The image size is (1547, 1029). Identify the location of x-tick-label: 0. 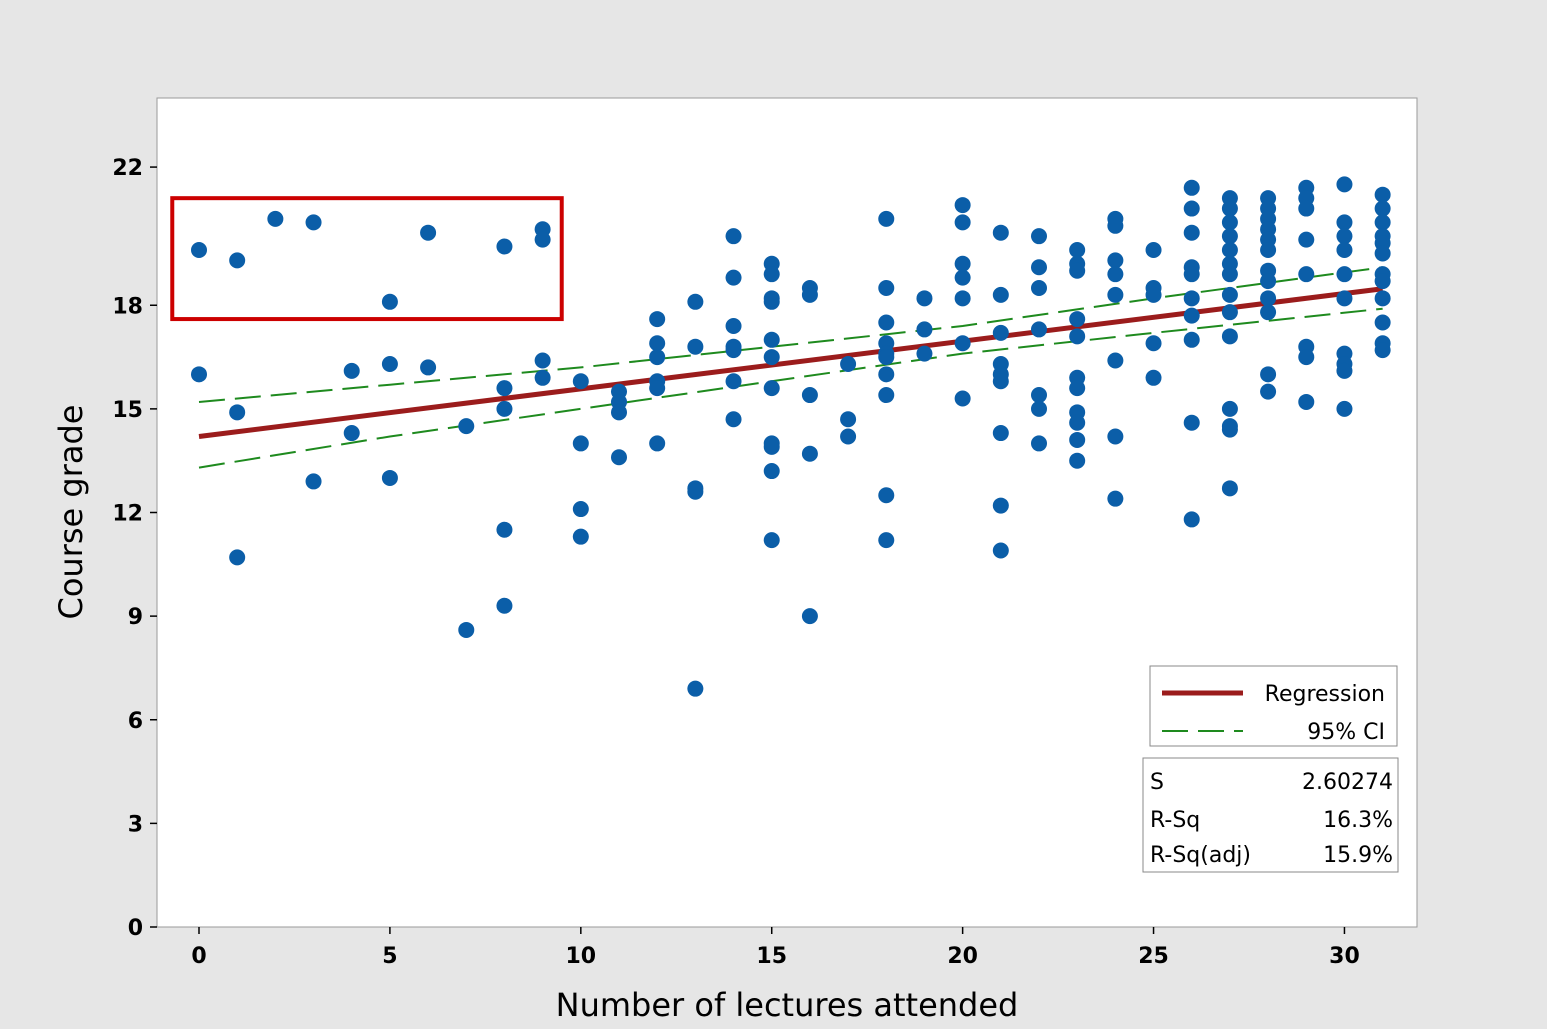
(198, 956).